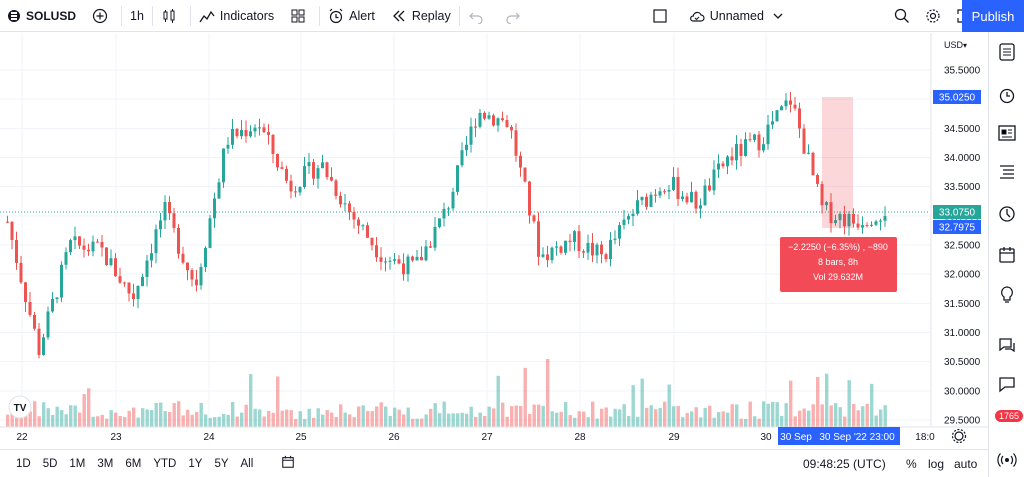 Image resolution: width=1024 pixels, height=477 pixels. I want to click on percent-scale-toggle: %, so click(911, 464).